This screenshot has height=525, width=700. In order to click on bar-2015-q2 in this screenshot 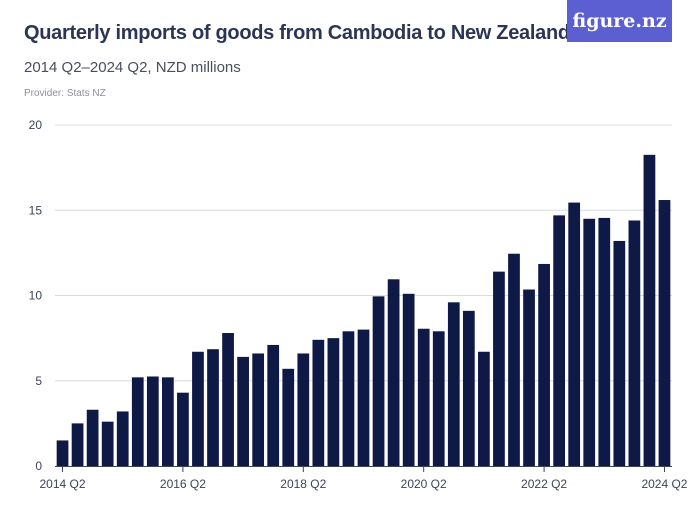, I will do `click(122, 438)`.